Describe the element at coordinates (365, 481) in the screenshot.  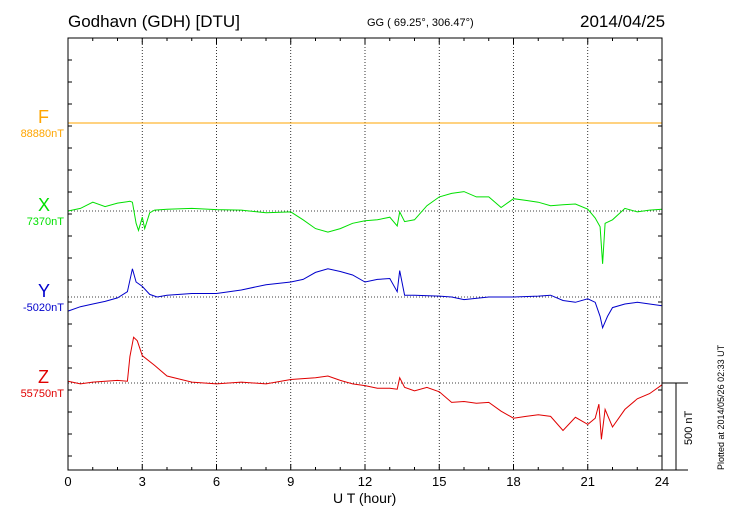
I see `x-tick-label: 12` at that location.